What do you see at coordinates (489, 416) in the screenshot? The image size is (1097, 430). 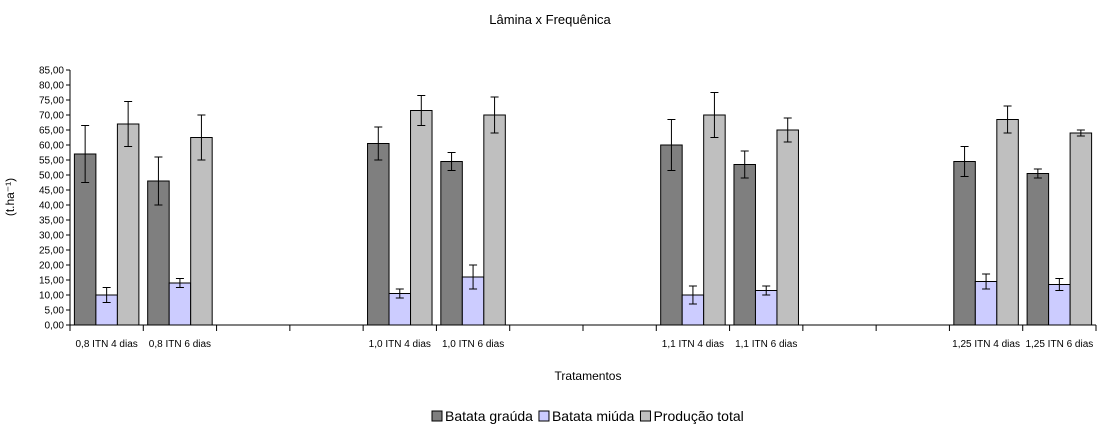 I see `legend-label: Batata graúda` at bounding box center [489, 416].